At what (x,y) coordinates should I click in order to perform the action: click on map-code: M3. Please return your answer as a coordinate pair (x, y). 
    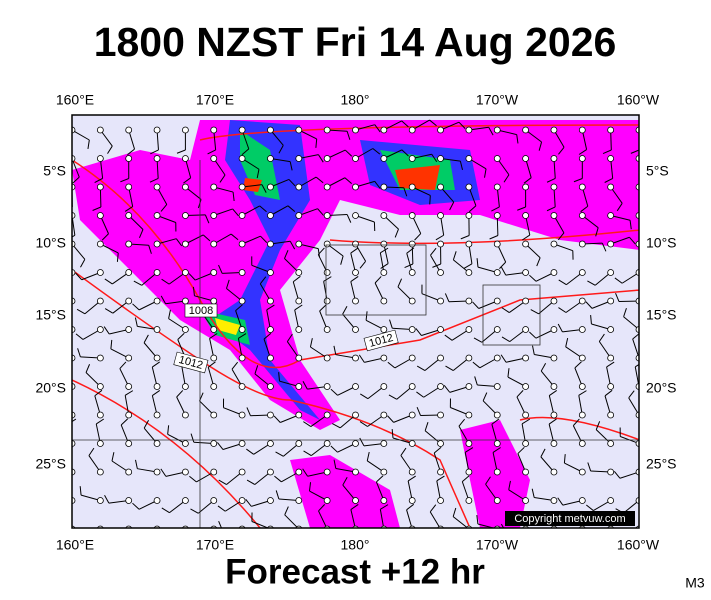
    Looking at the image, I should click on (695, 583).